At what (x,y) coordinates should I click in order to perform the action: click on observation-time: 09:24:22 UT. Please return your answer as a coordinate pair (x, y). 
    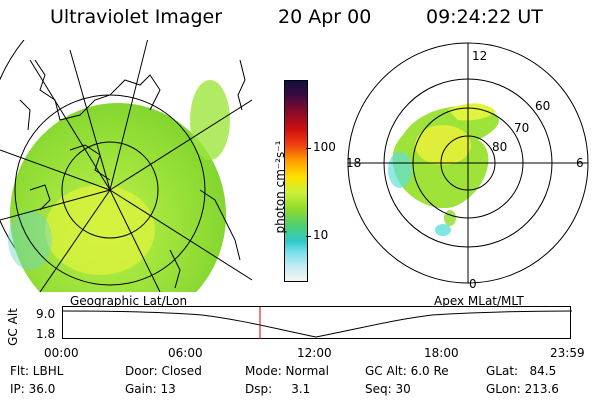
    Looking at the image, I should click on (484, 17).